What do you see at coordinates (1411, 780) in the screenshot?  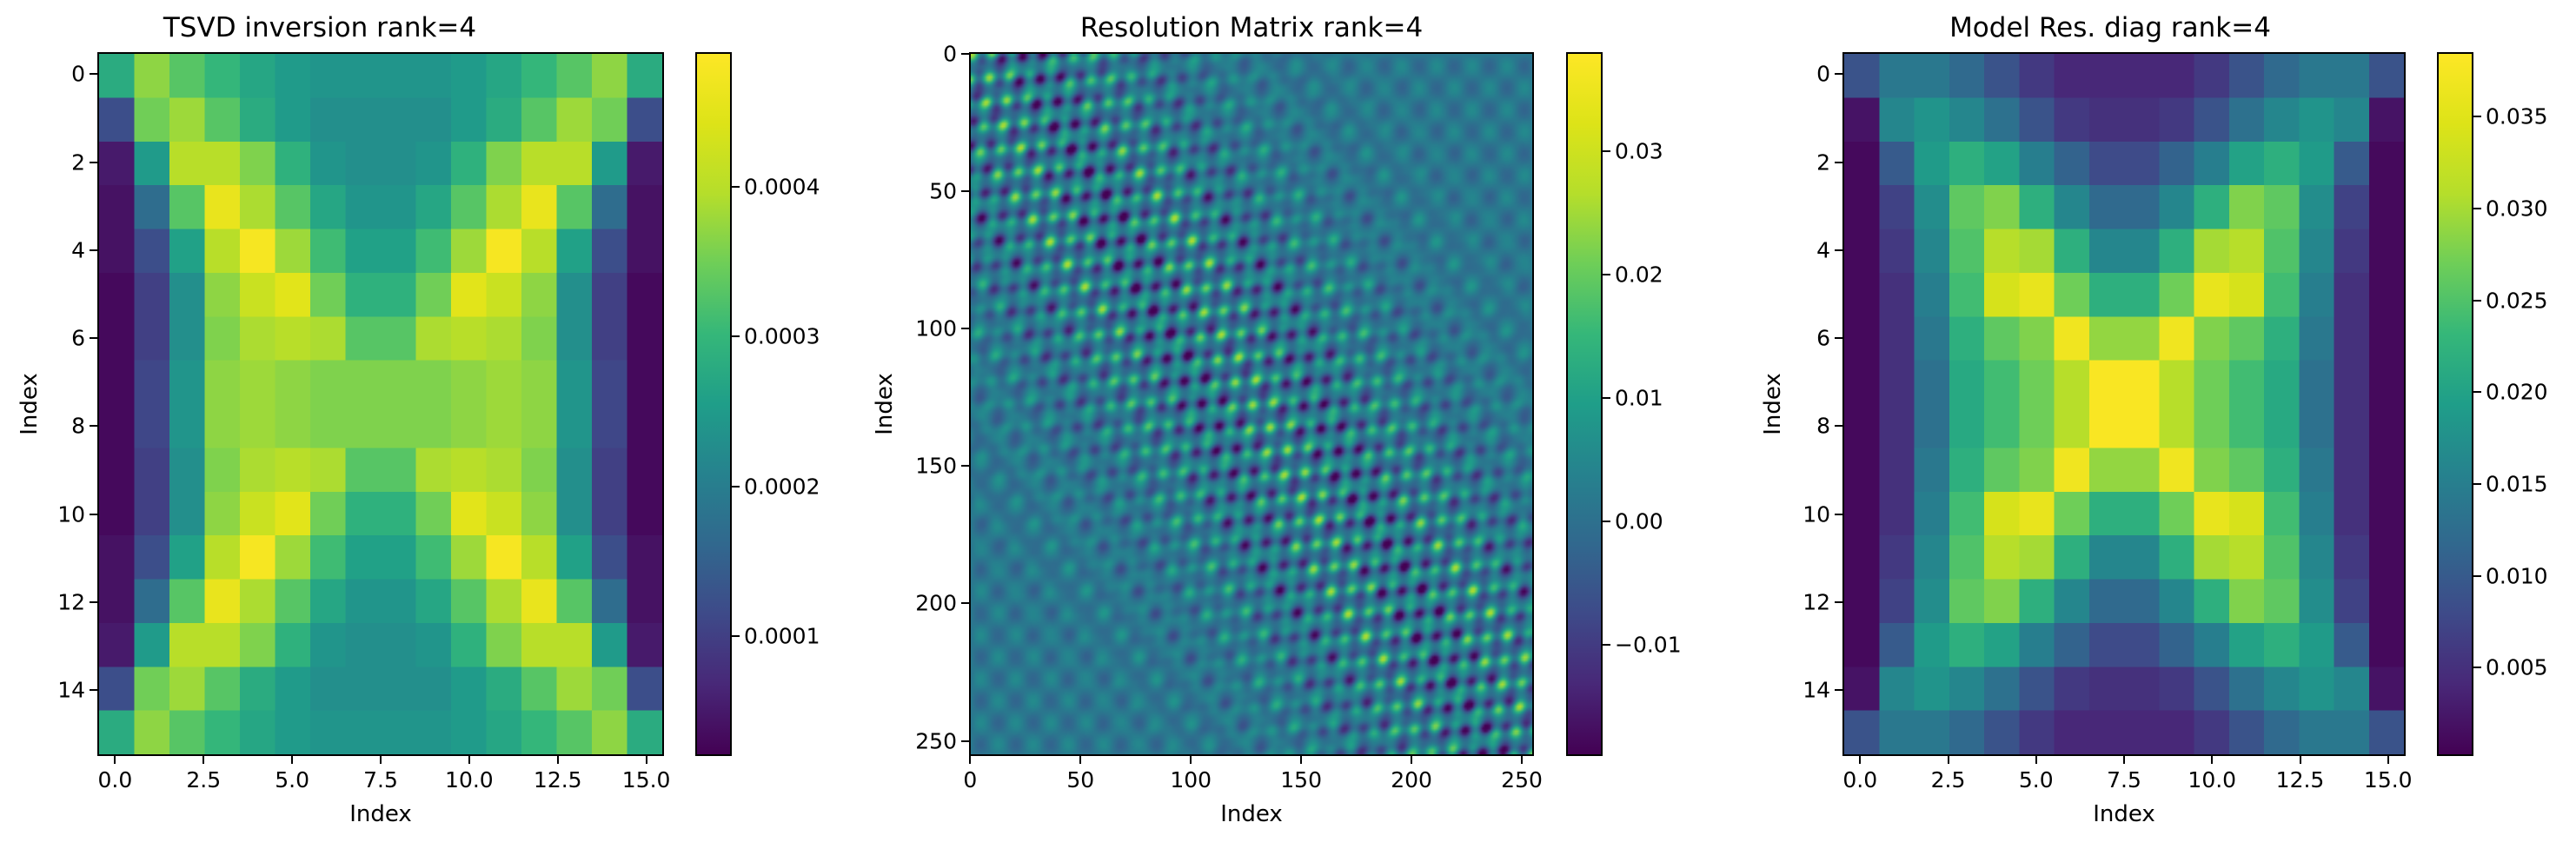 I see `x-tick-label: 200` at bounding box center [1411, 780].